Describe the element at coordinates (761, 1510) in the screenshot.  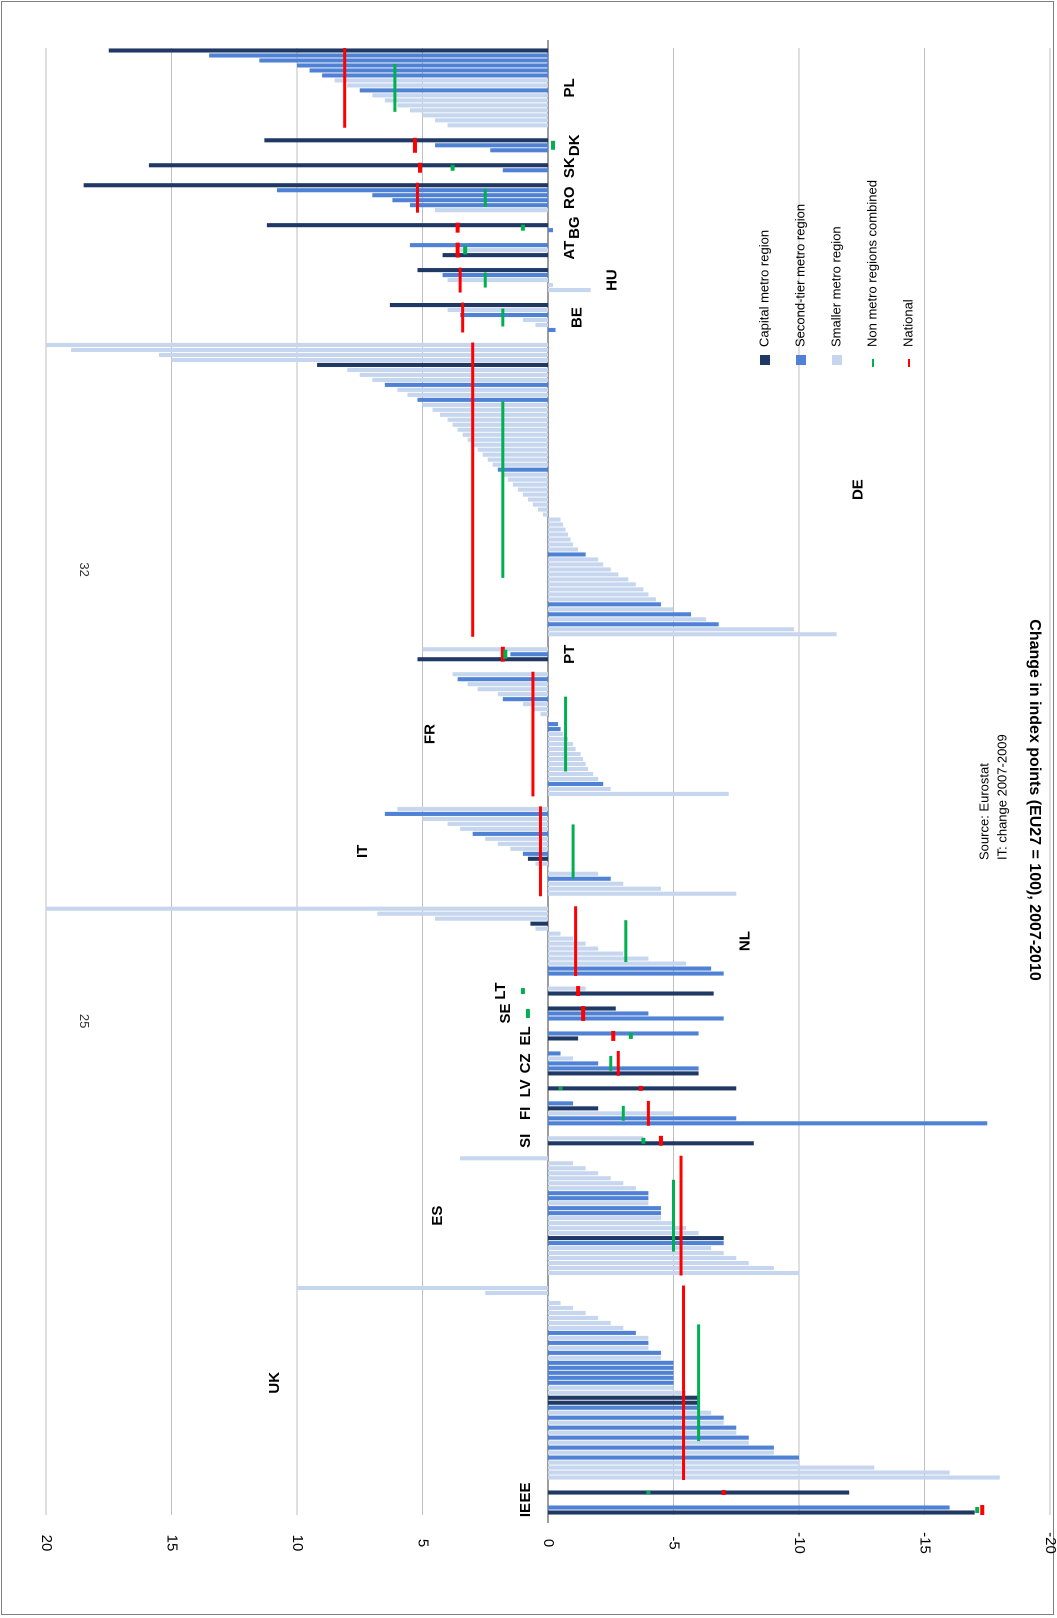
I see `country-group-ie` at that location.